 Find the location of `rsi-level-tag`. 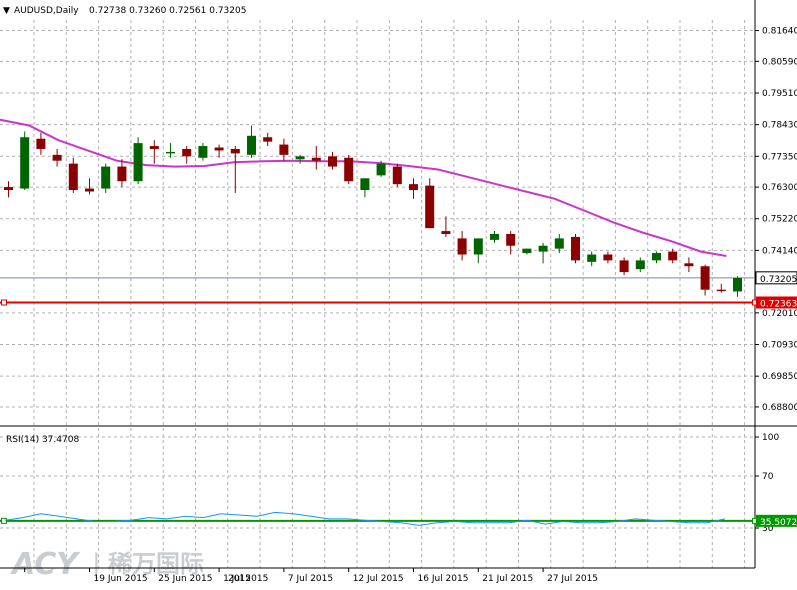

rsi-level-tag is located at coordinates (776, 520).